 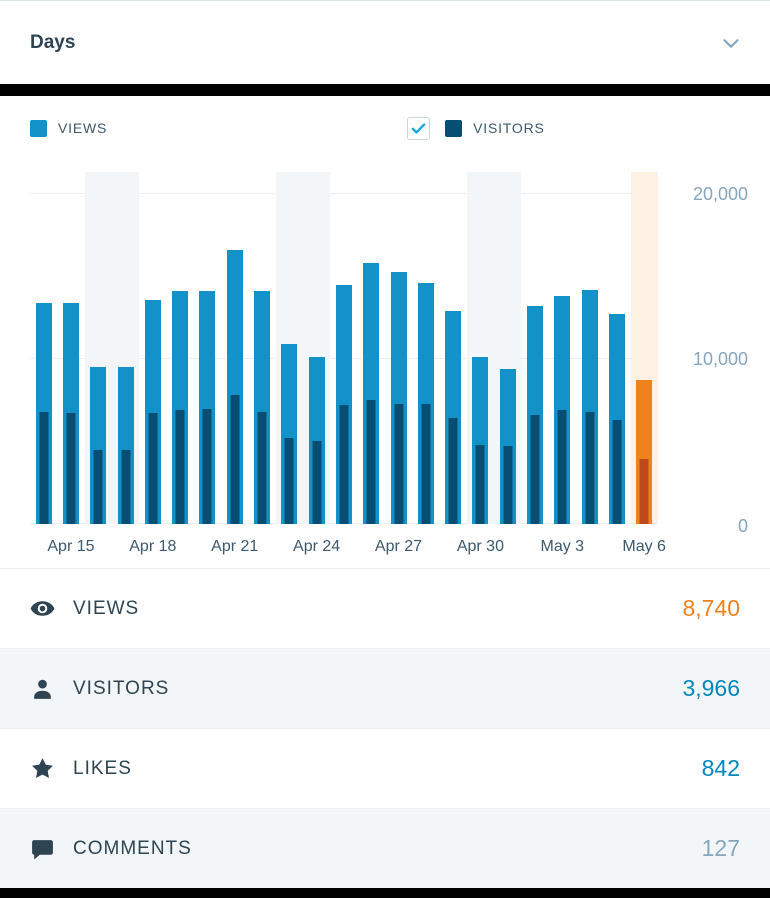 I want to click on chart-bar-apr-27: Apr 27, so click(x=398, y=363).